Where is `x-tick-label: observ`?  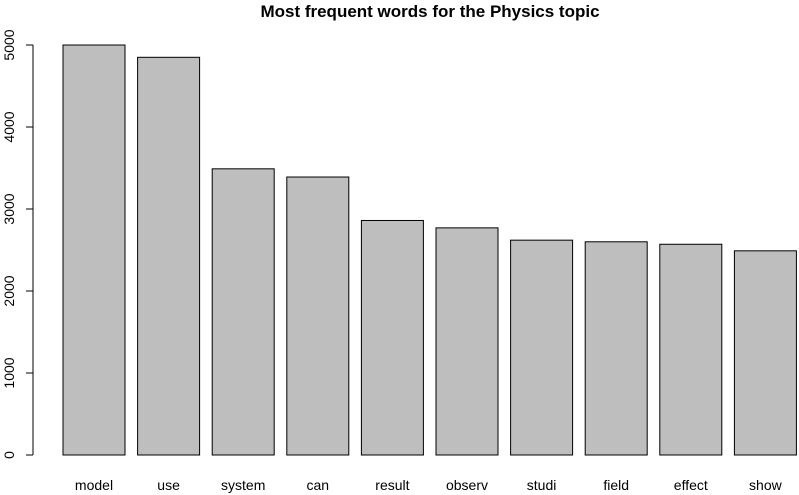
x-tick-label: observ is located at coordinates (467, 485).